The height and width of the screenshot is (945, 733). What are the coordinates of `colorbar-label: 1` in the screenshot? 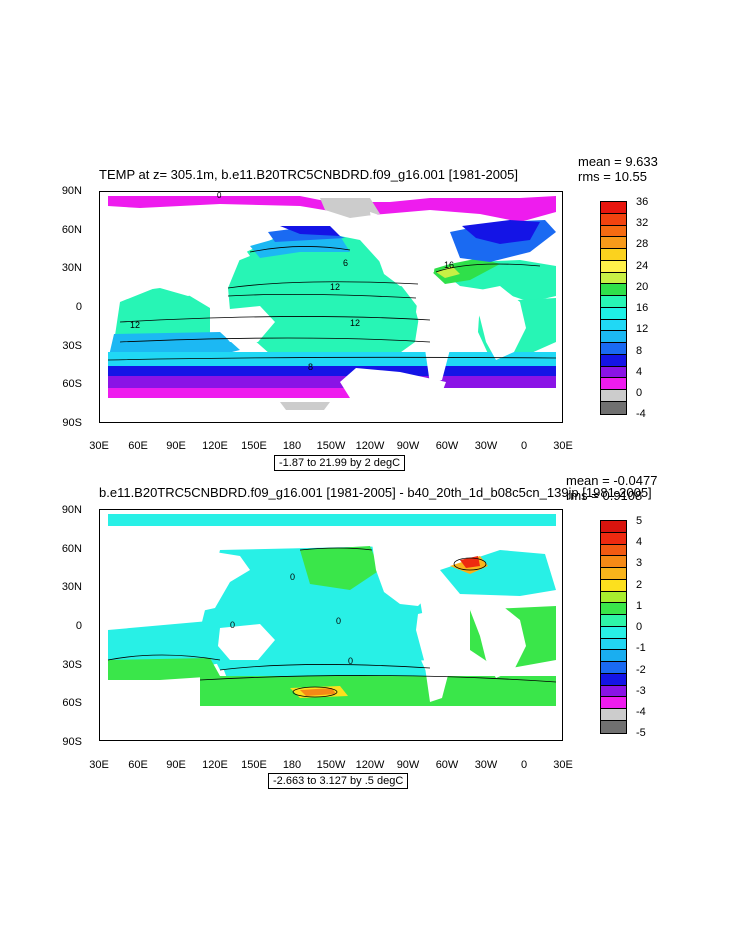 It's located at (639, 606).